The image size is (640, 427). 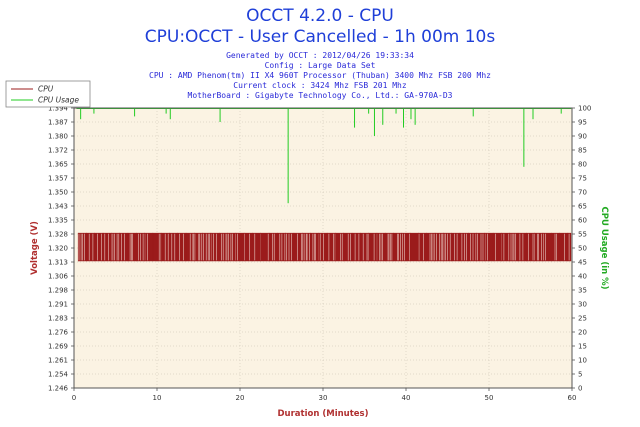 I want to click on y-right-tick-label: 65, so click(x=582, y=207).